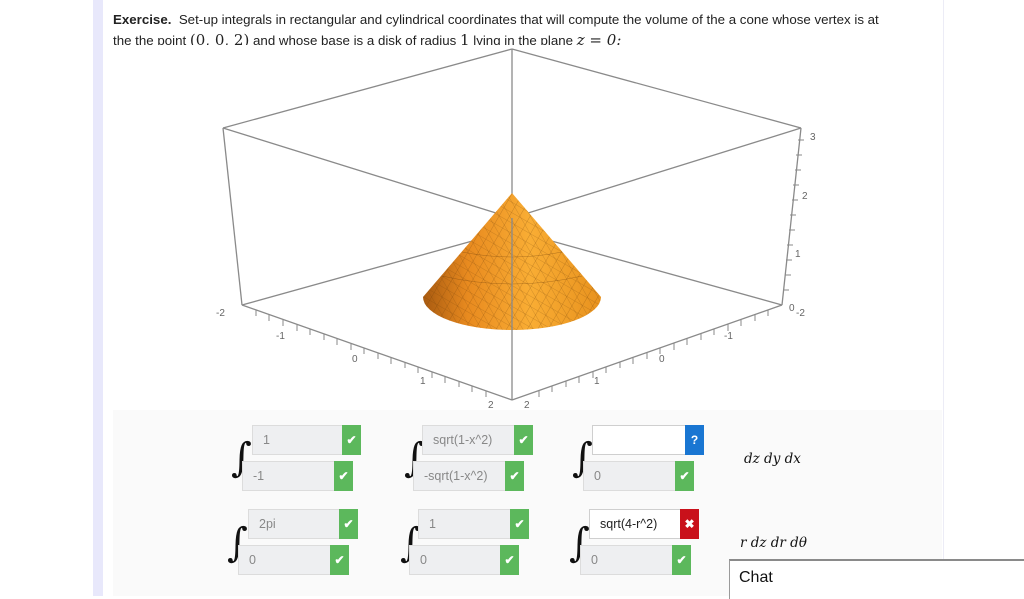 This screenshot has width=1024, height=599. What do you see at coordinates (648, 440) in the screenshot?
I see `rect-z-upper-field: ?` at bounding box center [648, 440].